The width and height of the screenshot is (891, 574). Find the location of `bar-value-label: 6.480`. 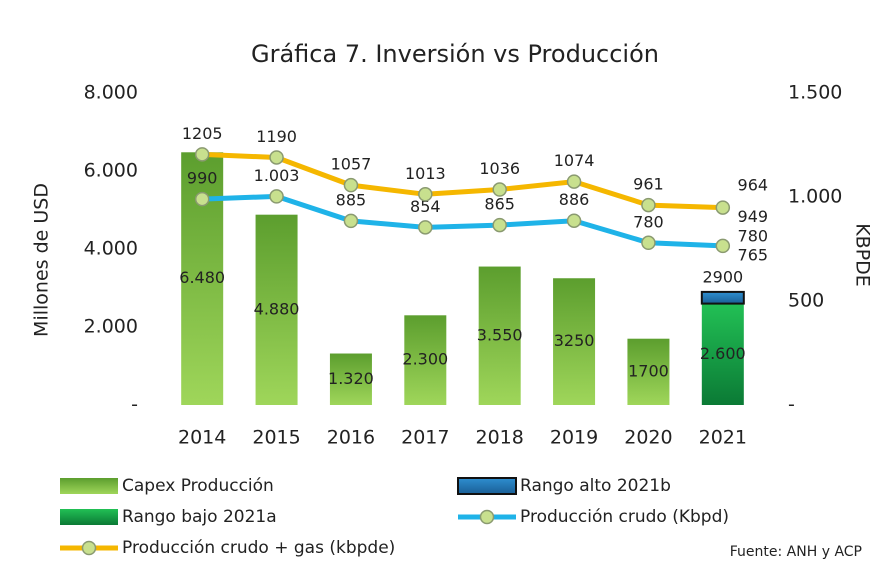

bar-value-label: 6.480 is located at coordinates (202, 277).